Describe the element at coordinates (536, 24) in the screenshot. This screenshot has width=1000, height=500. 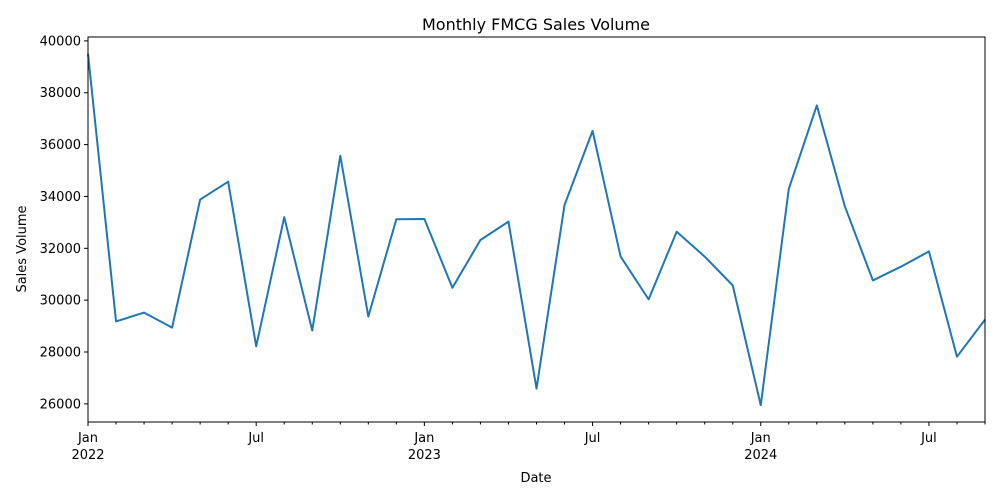
I see `chart-title: Monthly FMCG Sales Volume` at that location.